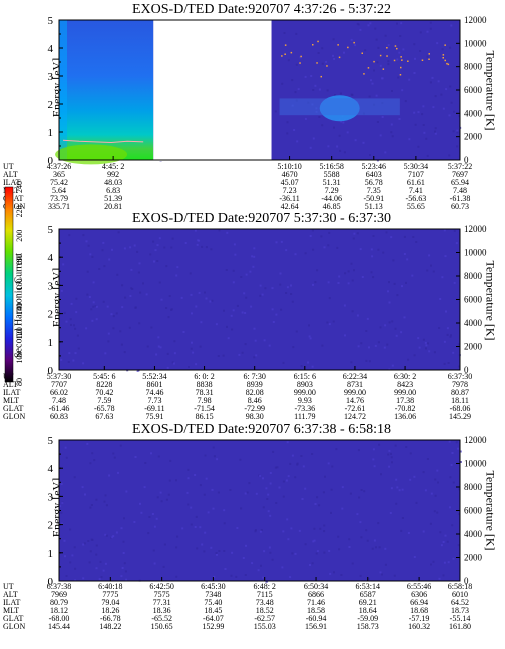  What do you see at coordinates (374, 174) in the screenshot?
I see `table-cell: 6403` at bounding box center [374, 174].